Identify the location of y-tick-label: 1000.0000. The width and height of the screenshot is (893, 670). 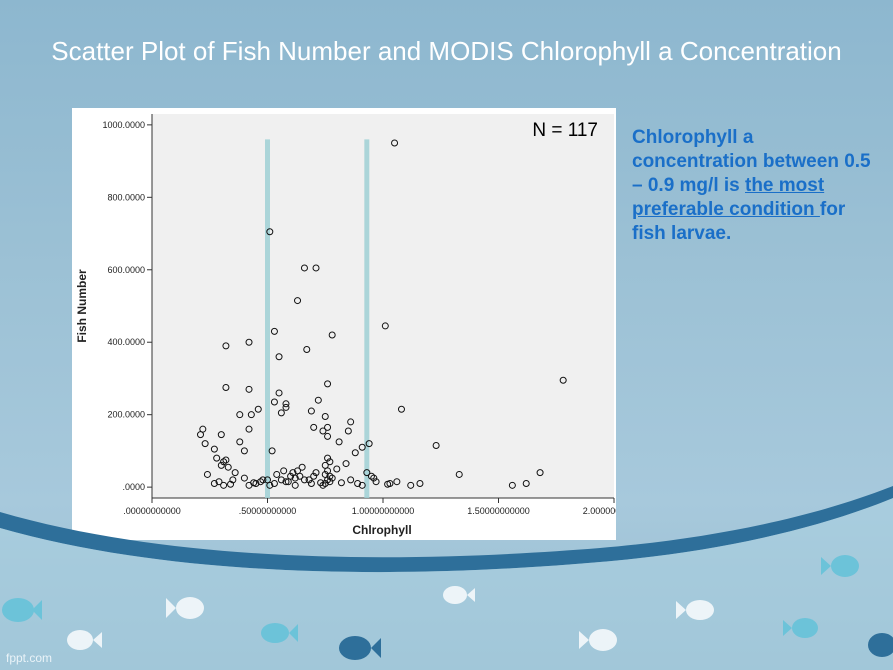
(123, 125).